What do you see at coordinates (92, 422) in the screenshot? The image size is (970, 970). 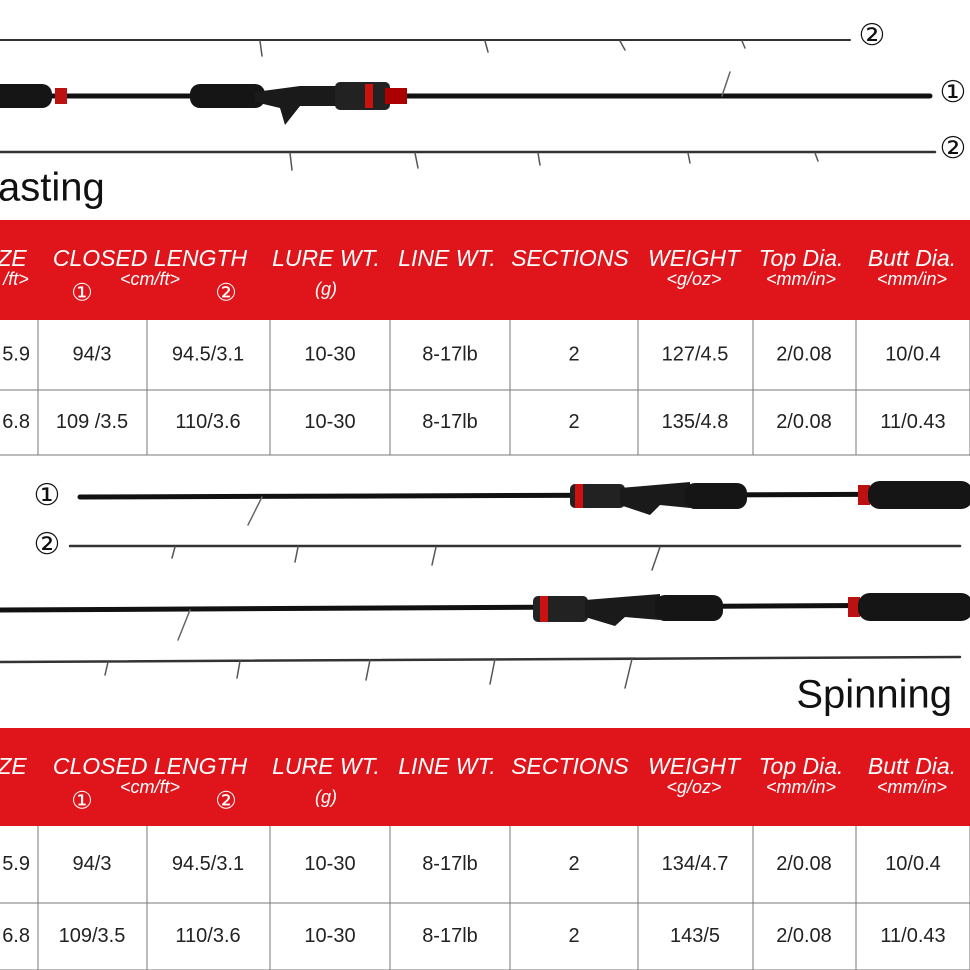 I see `table-cell: 109 /3.5` at bounding box center [92, 422].